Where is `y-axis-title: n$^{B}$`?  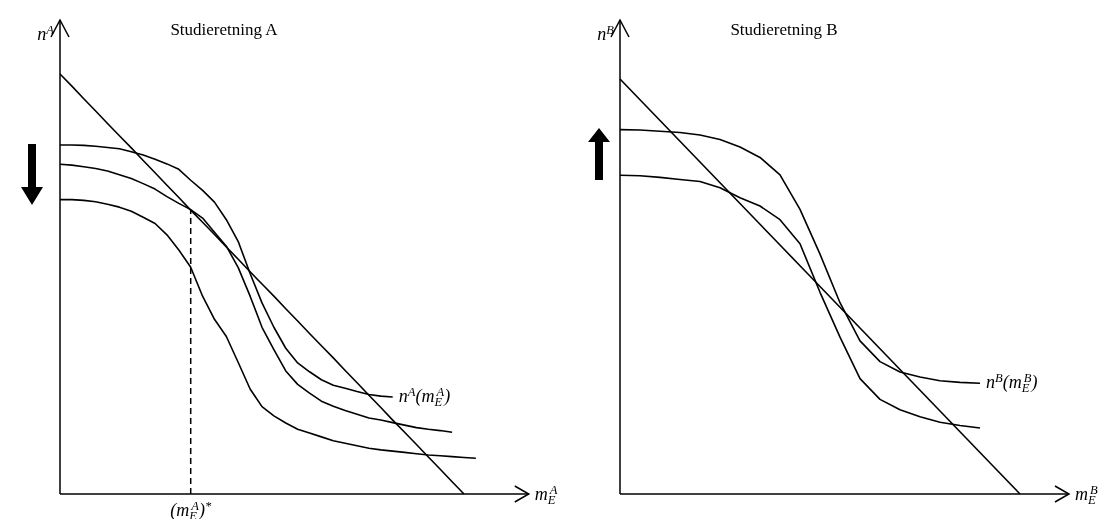 y-axis-title: n$^{B}$ is located at coordinates (606, 33).